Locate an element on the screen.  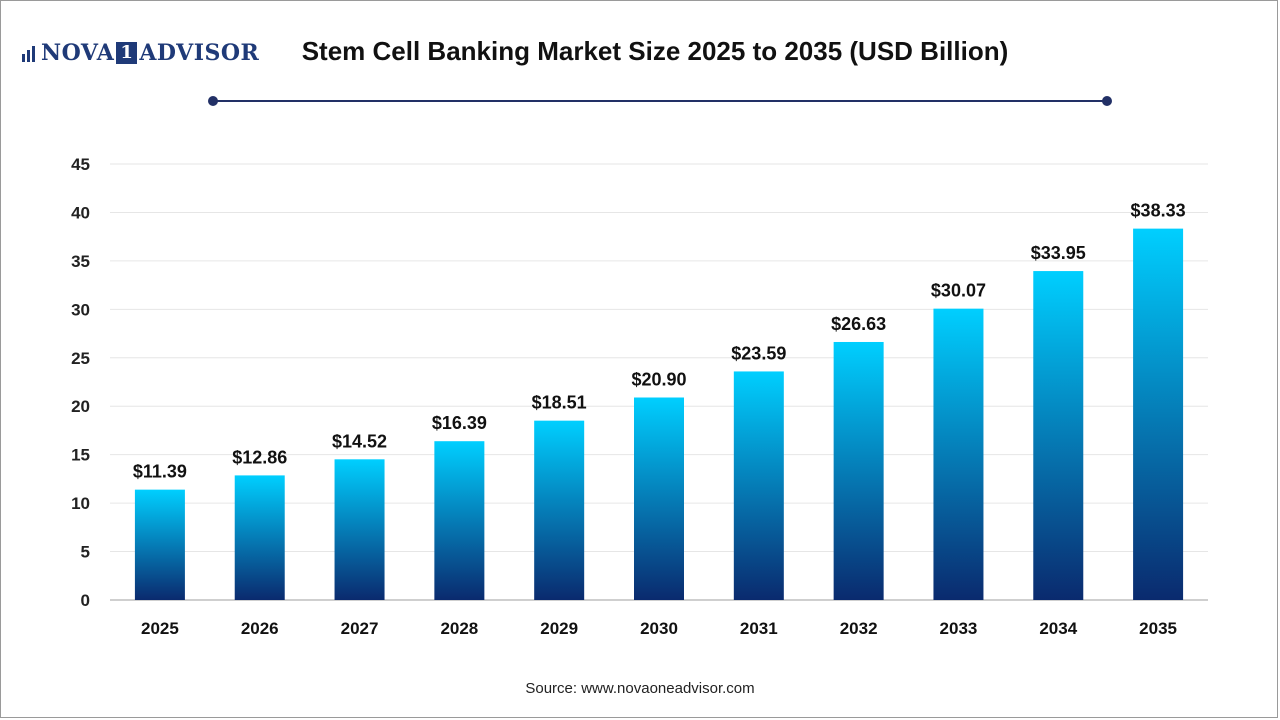
logo-bars-icon is located at coordinates (29, 53).